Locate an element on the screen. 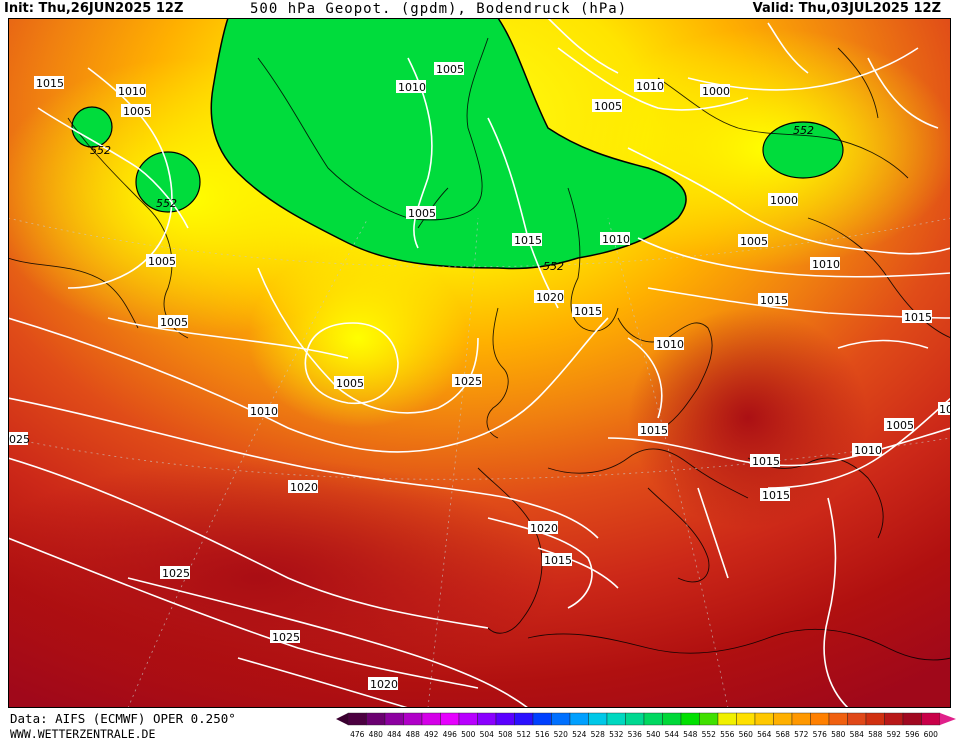 This screenshot has width=959, height=741. website-label: WWW.WETTERZENTRALE.DE is located at coordinates (83, 734).